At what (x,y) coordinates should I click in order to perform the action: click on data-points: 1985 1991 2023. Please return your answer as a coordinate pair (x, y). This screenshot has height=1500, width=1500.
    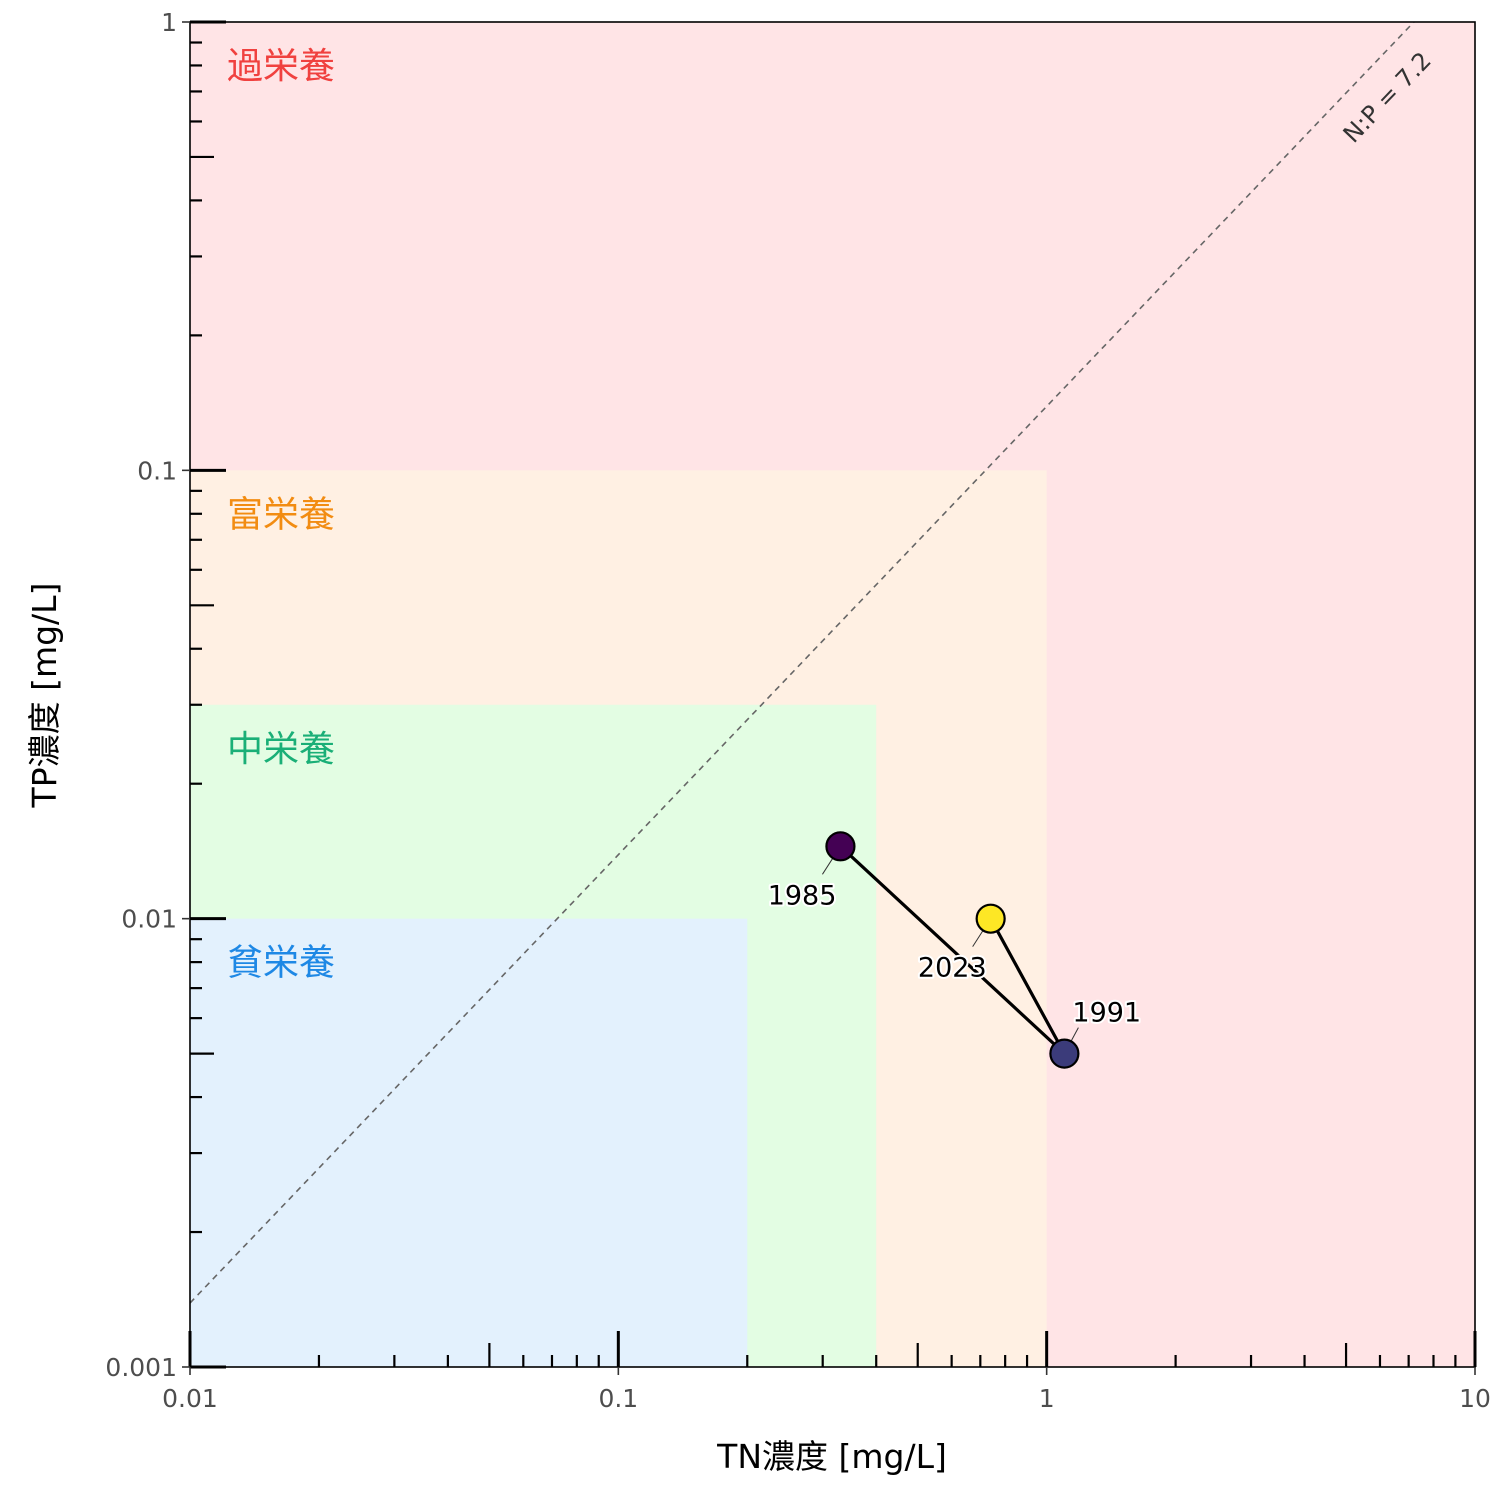
    Looking at the image, I should click on (954, 950).